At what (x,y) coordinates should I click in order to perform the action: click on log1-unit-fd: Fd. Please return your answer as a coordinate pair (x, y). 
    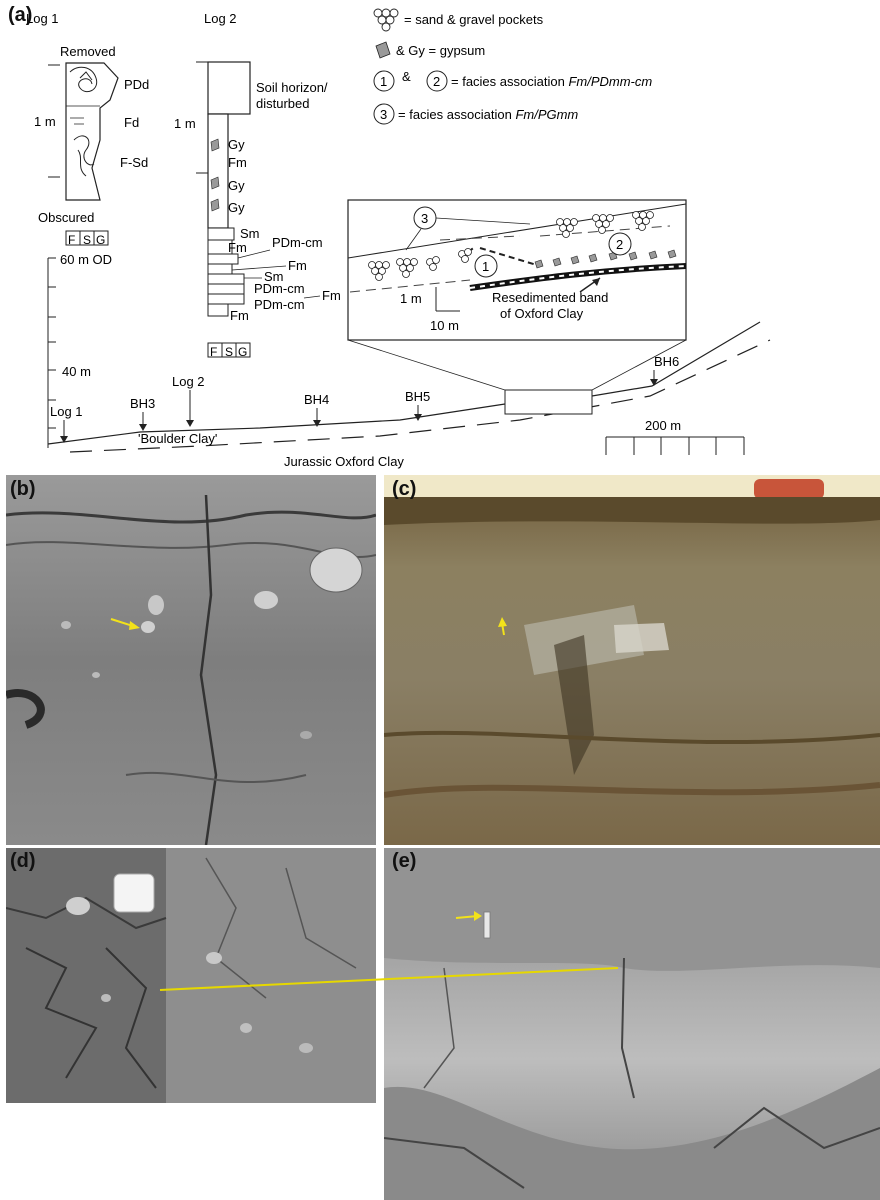
    Looking at the image, I should click on (131, 122).